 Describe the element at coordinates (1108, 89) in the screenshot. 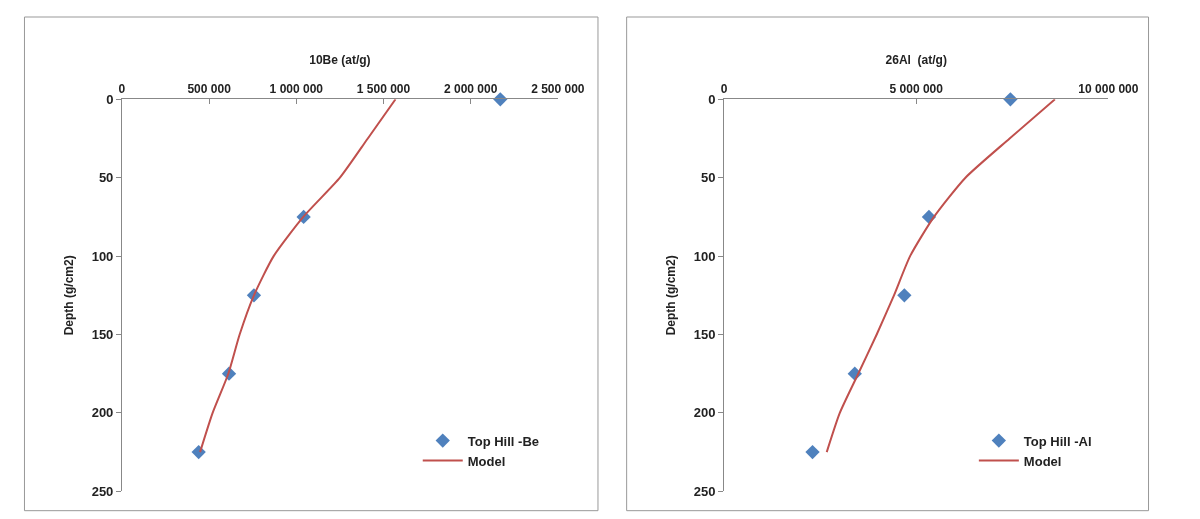

I see `x-tick-label: 10 000 000` at that location.